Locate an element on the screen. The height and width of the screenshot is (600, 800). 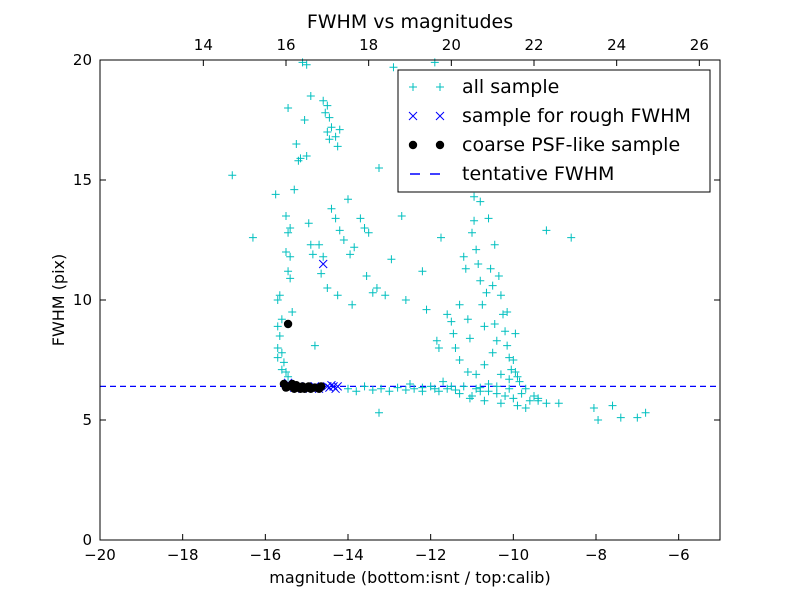
legend-all-sample: all sample is located at coordinates (484, 87).